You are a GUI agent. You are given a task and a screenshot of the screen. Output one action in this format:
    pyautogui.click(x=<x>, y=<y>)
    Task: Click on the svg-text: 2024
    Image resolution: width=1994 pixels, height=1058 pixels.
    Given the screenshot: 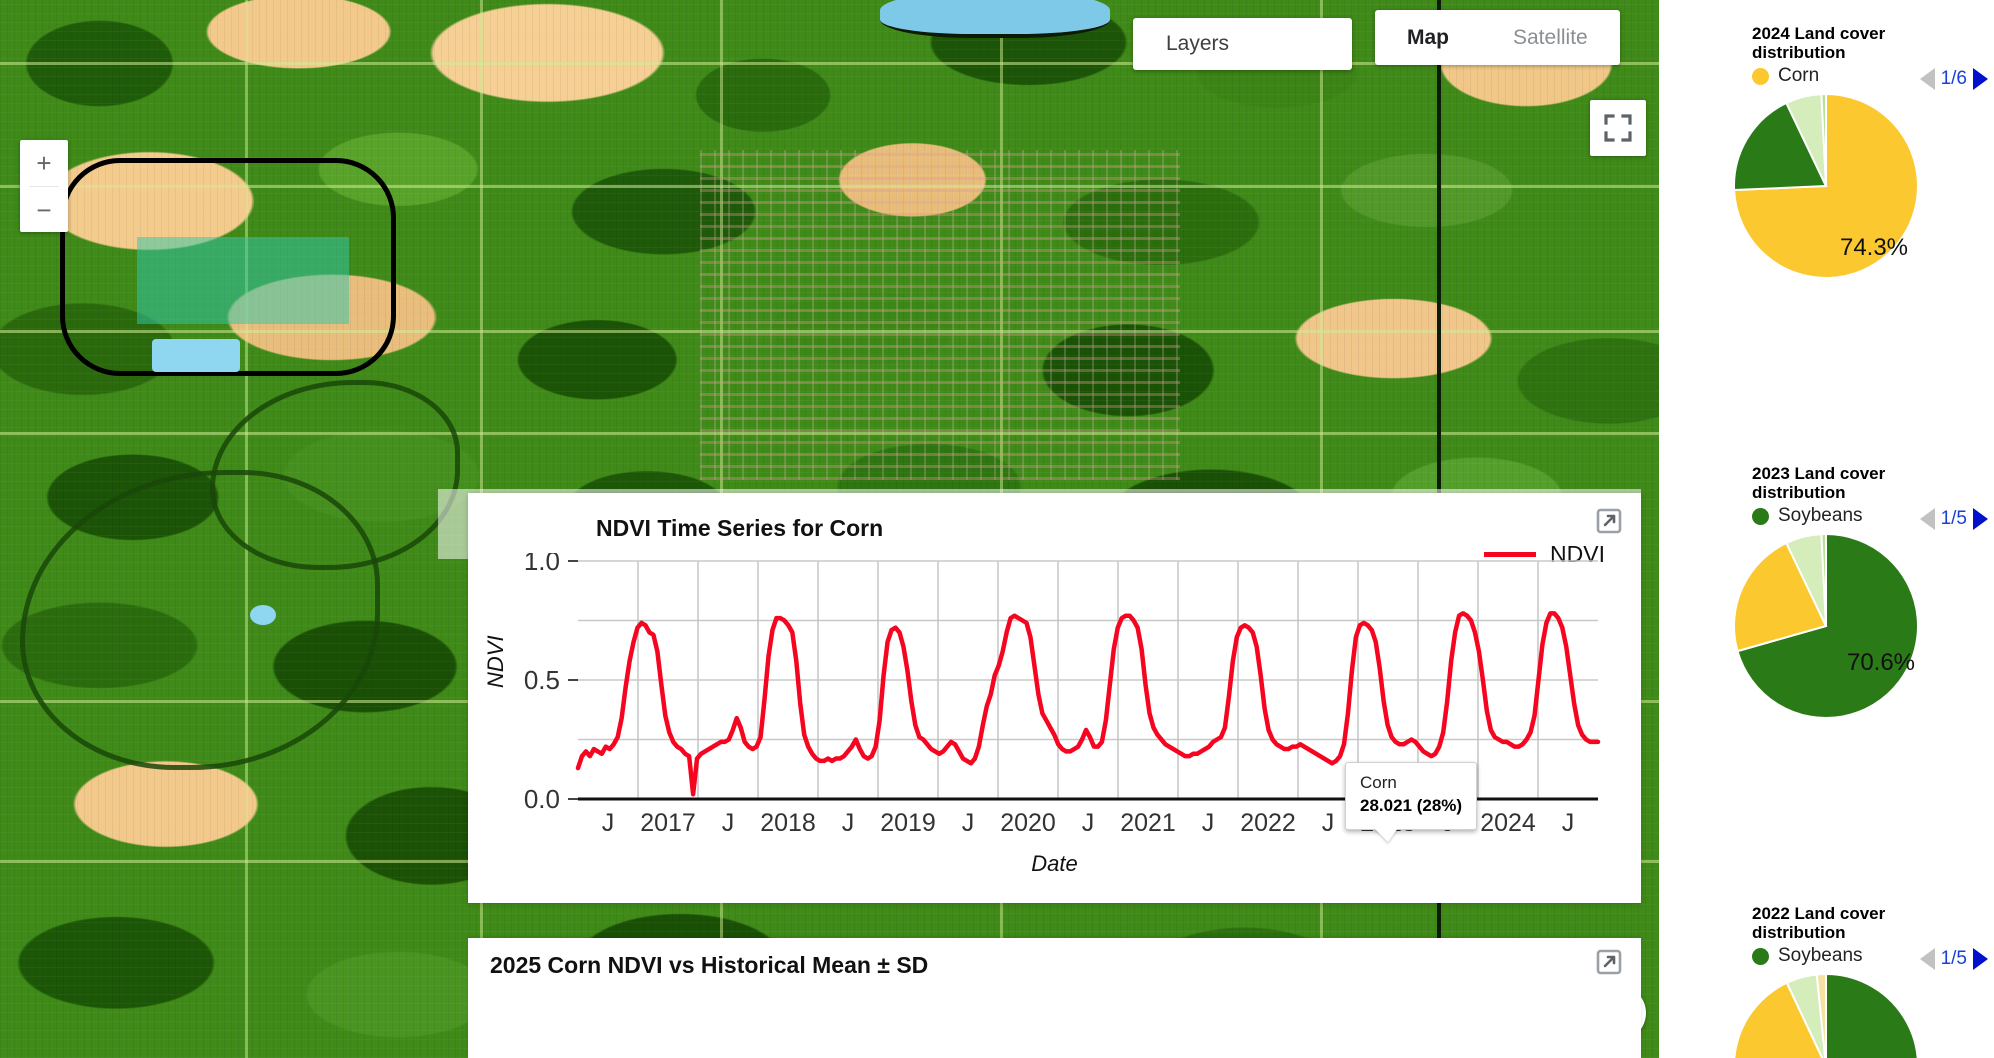 What is the action you would take?
    pyautogui.click(x=1508, y=823)
    